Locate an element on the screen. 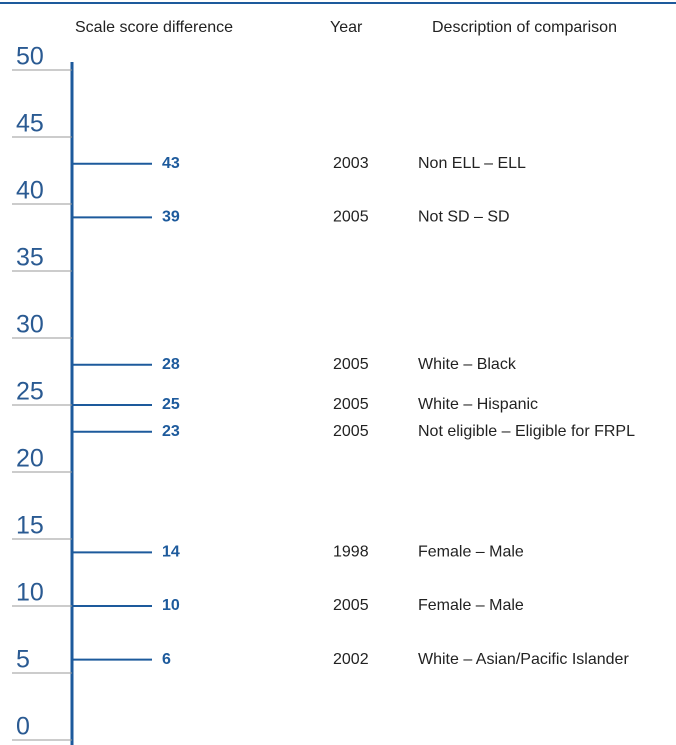 The width and height of the screenshot is (676, 745). y-tick-label: 25 is located at coordinates (30, 392).